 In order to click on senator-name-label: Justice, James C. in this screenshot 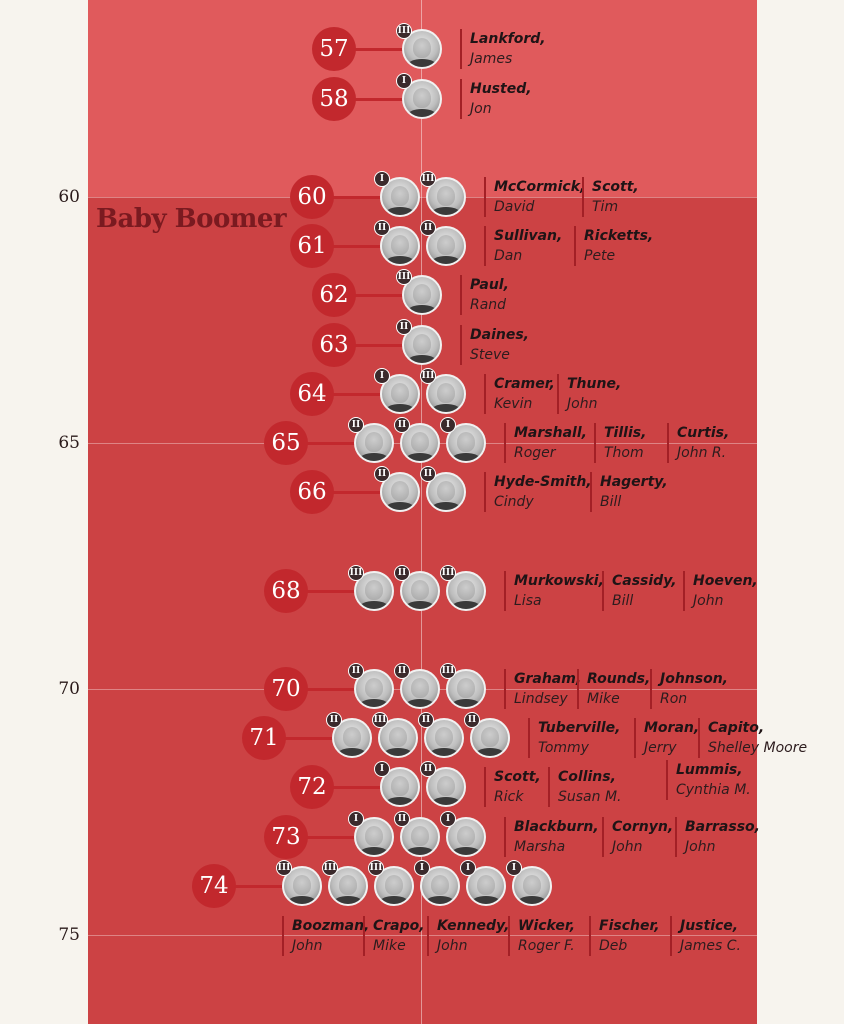, I will do `click(705, 935)`.